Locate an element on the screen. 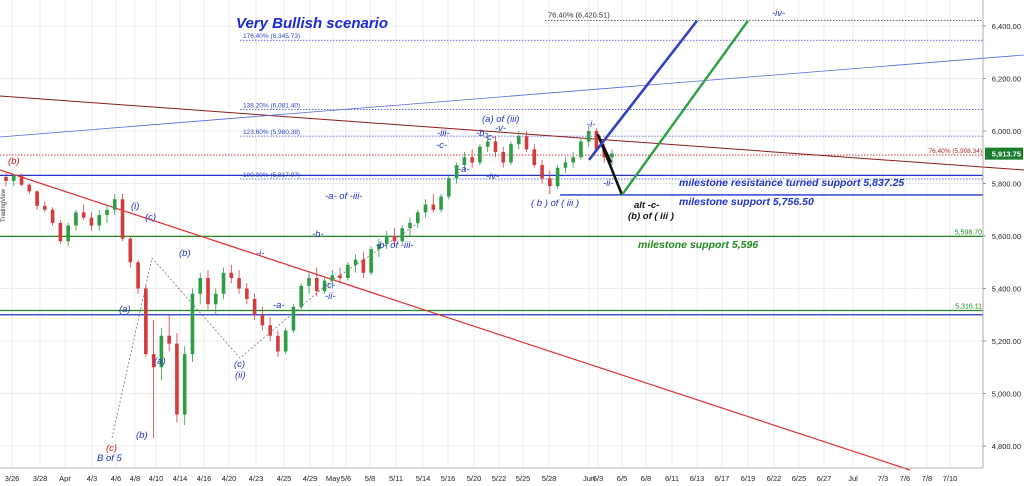 The width and height of the screenshot is (1024, 486). trendline-wave-dotted is located at coordinates (266, 330).